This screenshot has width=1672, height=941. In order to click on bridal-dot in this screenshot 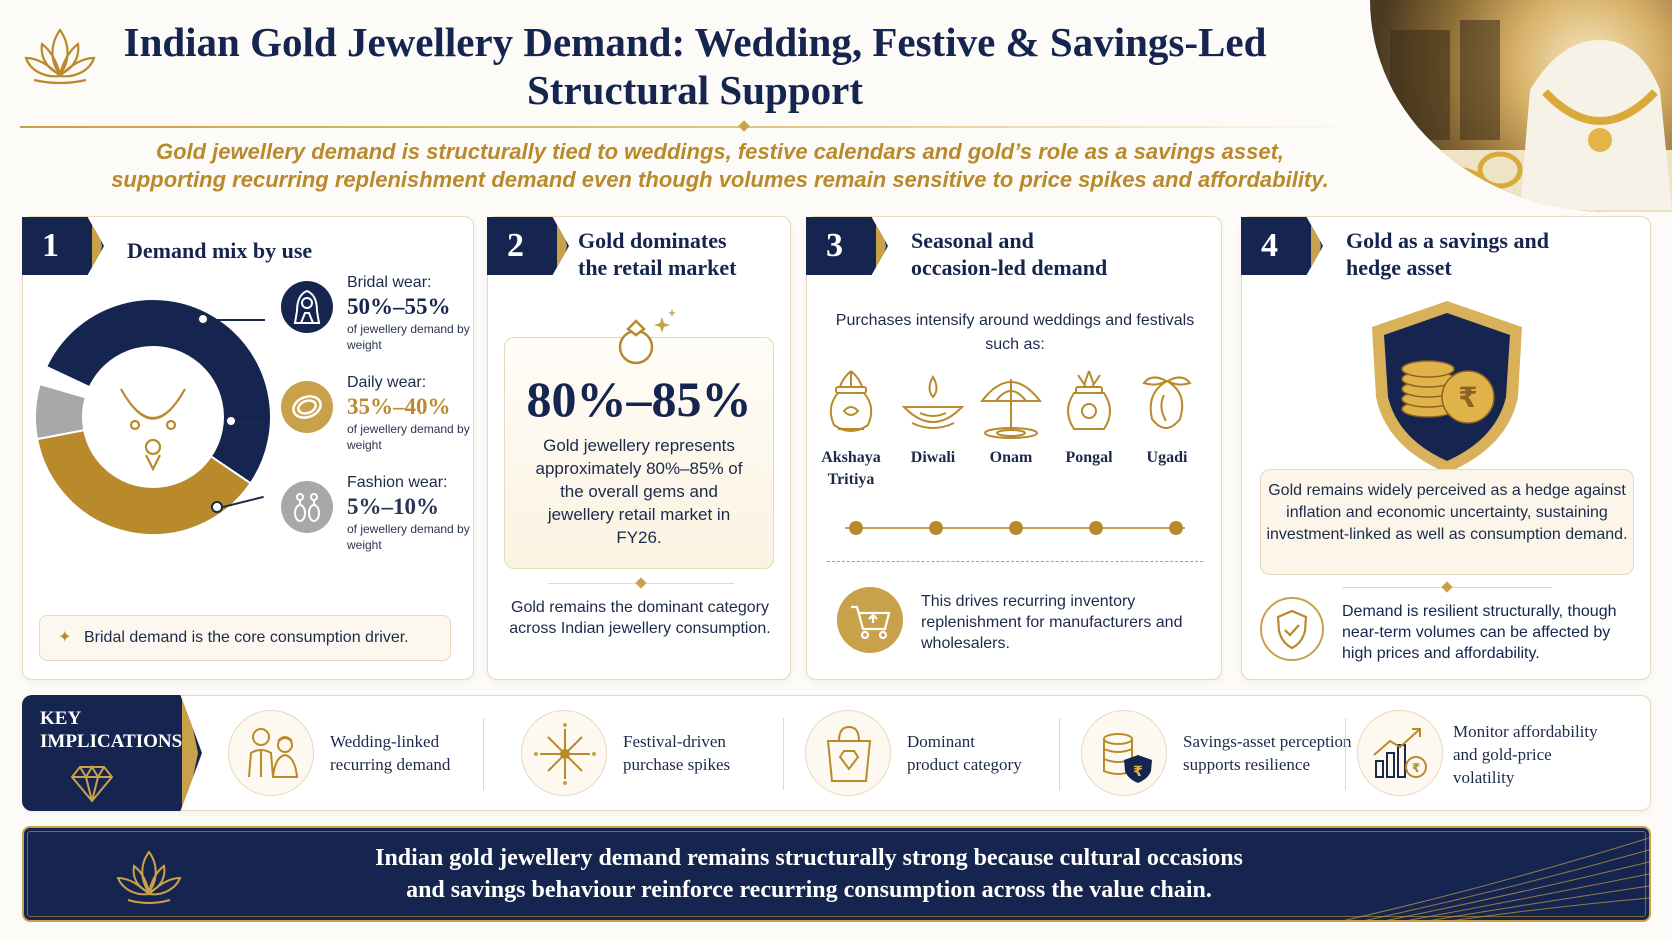, I will do `click(203, 319)`.